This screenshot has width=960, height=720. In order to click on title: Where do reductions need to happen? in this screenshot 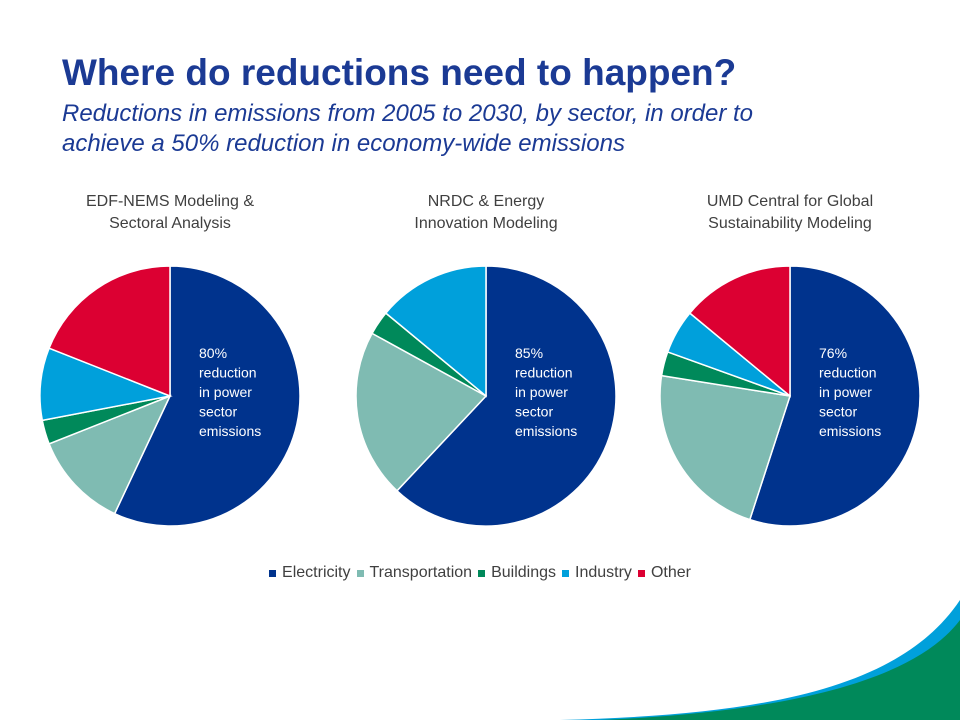, I will do `click(399, 72)`.